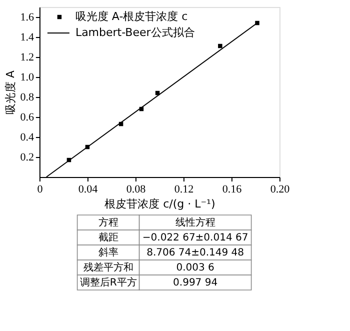 The height and width of the screenshot is (331, 350). Describe the element at coordinates (27, 38) in the screenshot. I see `y-tick-label: 1.4` at that location.